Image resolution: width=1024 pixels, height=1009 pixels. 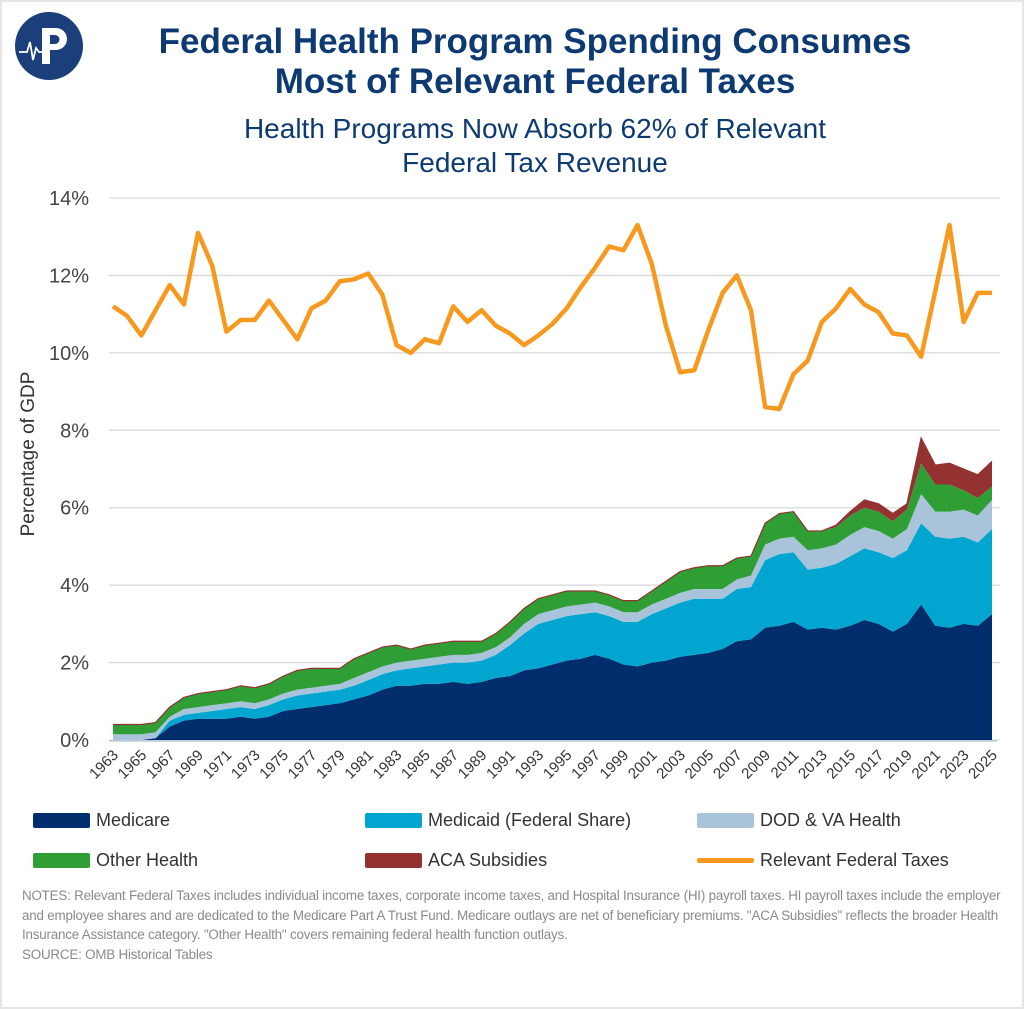 I want to click on title-line-2: Most of Relevant Federal Taxes, so click(x=535, y=81).